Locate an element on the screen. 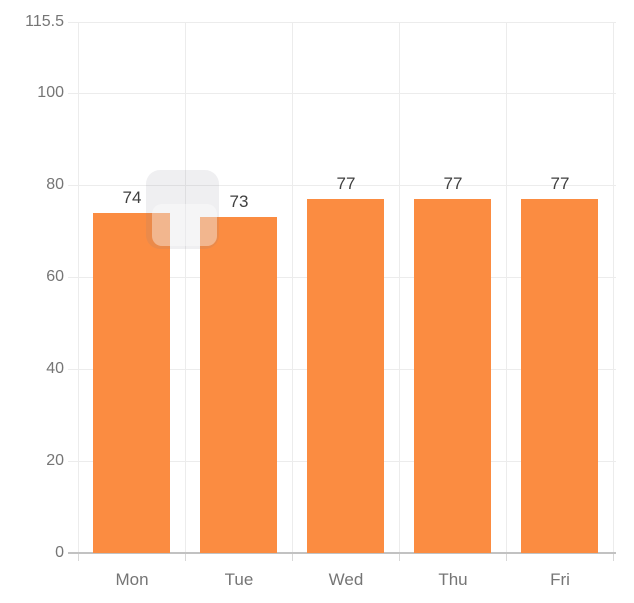 This screenshot has width=634, height=603. bar-wed is located at coordinates (345, 376).